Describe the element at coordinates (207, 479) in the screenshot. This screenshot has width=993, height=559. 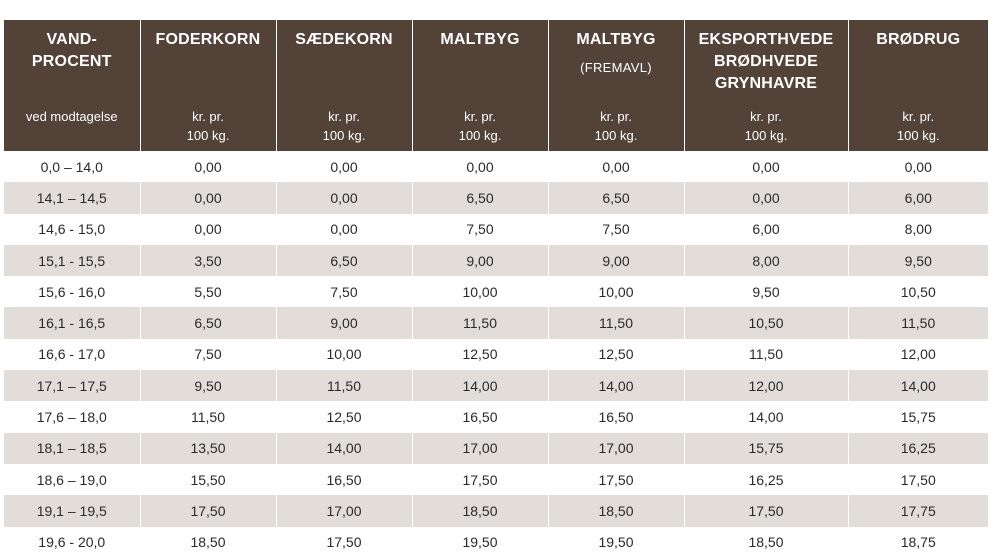
I see `deduction-value-cell: 15,50` at that location.